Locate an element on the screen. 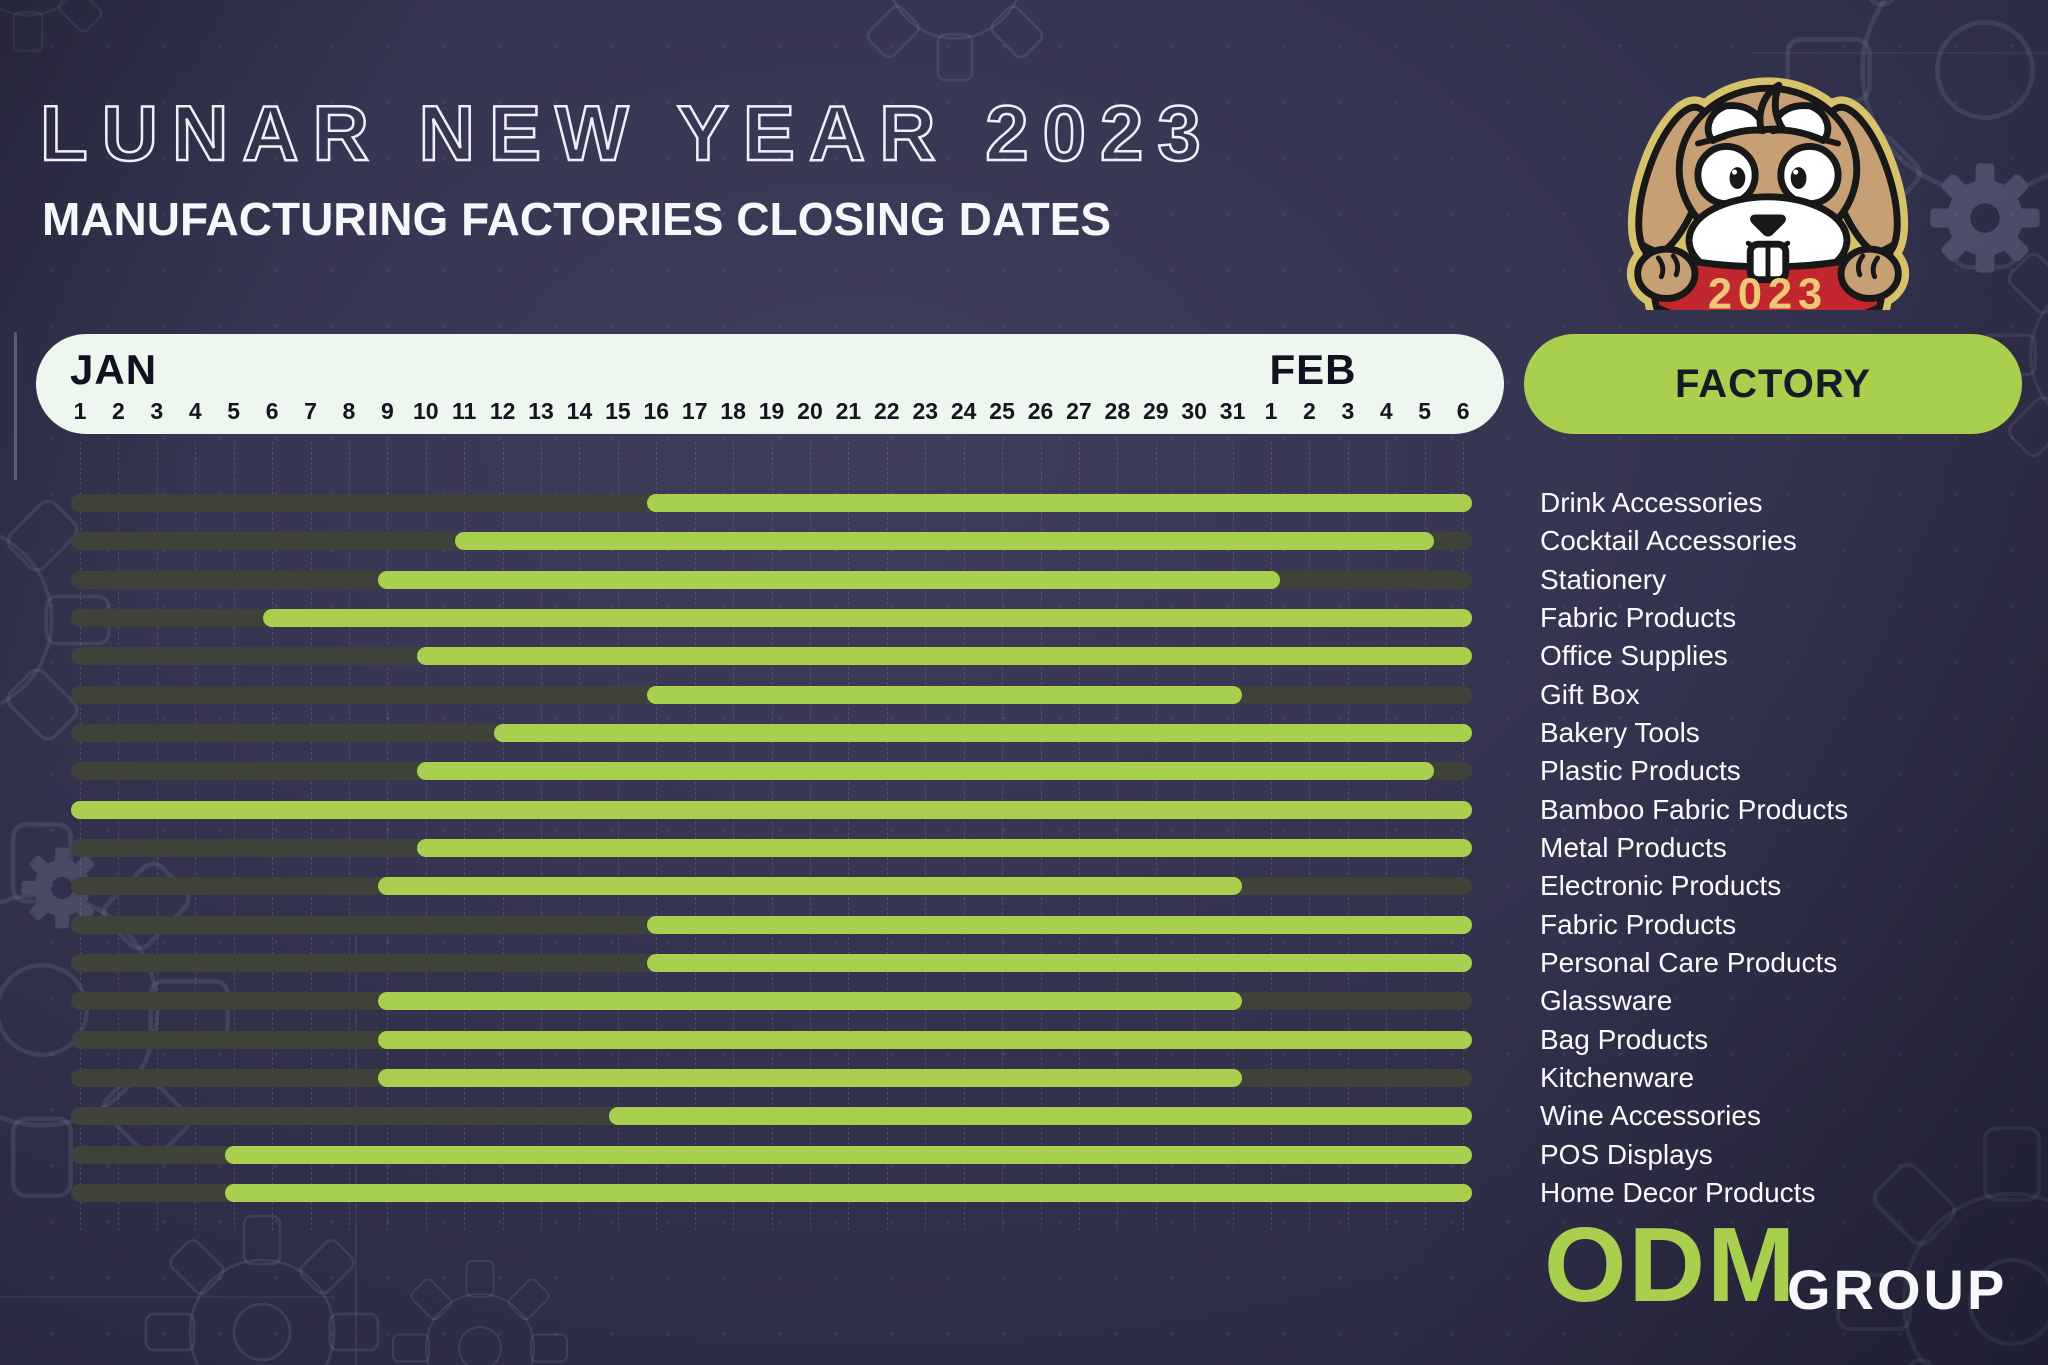 The width and height of the screenshot is (2048, 1365). timeline-day: 31 is located at coordinates (1232, 411).